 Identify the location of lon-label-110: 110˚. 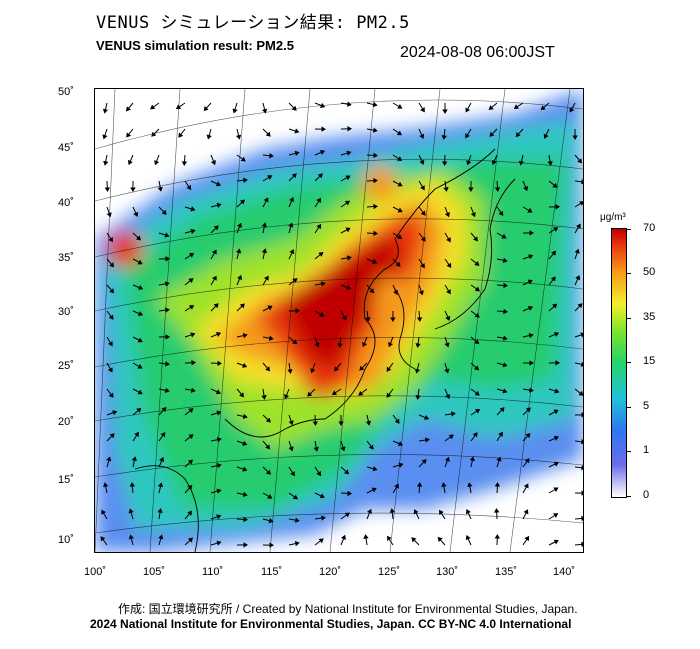
(213, 572).